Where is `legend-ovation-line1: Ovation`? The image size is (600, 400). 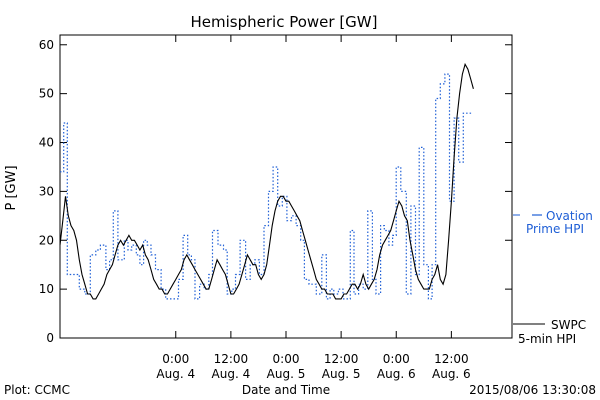 legend-ovation-line1: Ovation is located at coordinates (569, 216).